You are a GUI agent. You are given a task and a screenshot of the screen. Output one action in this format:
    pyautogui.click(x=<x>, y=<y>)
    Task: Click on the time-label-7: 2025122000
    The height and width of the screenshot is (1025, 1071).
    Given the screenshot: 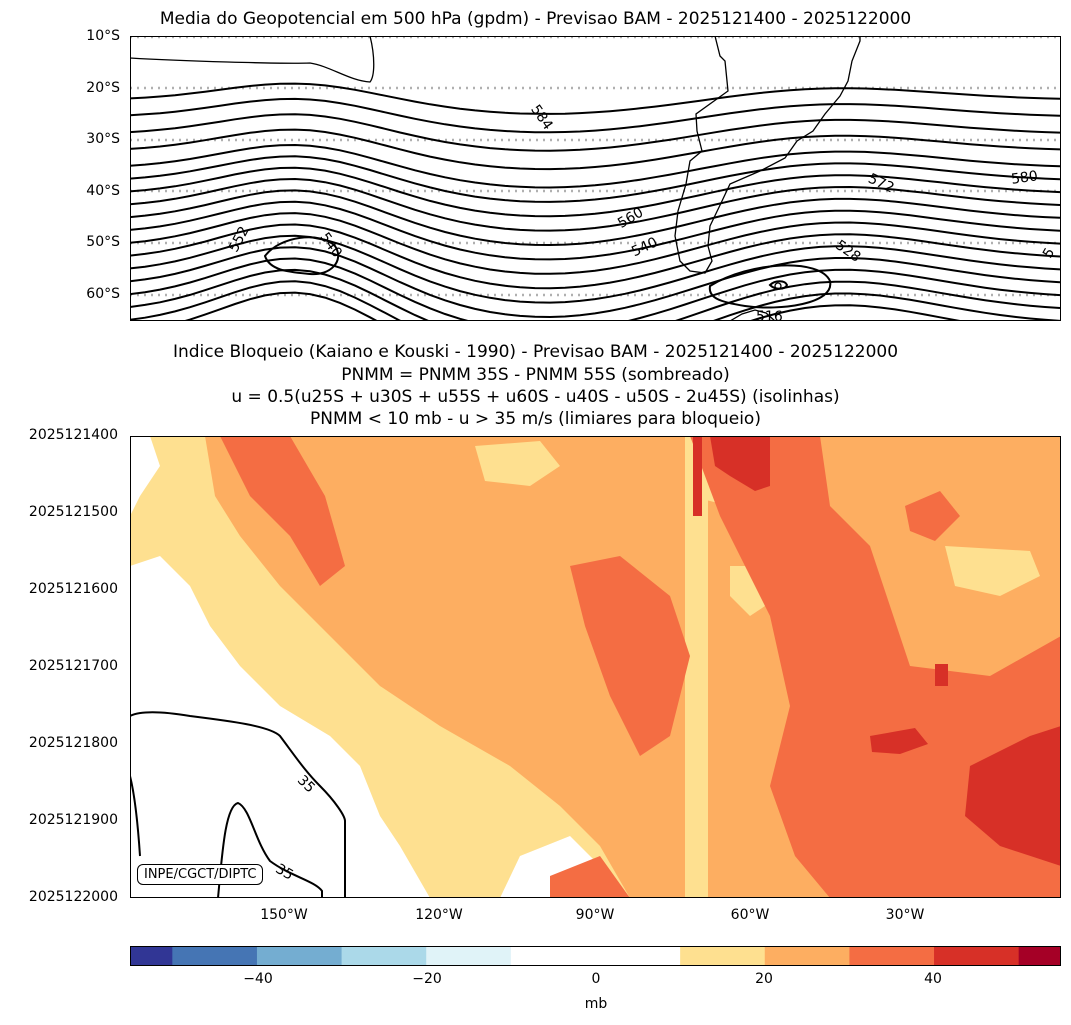 What is the action you would take?
    pyautogui.click(x=73, y=897)
    